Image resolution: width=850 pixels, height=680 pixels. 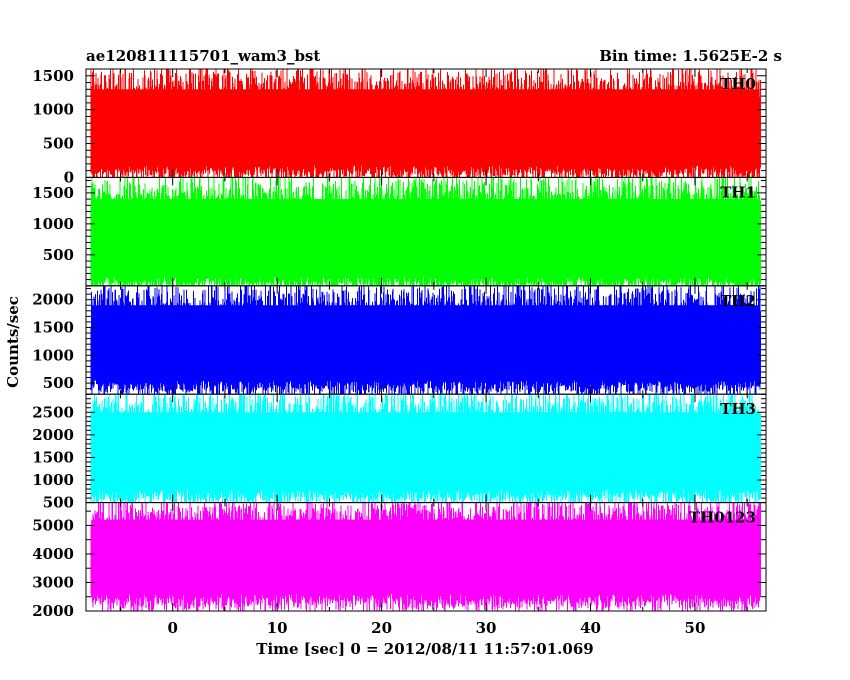 What do you see at coordinates (381, 628) in the screenshot?
I see `x-tick-label: 20` at bounding box center [381, 628].